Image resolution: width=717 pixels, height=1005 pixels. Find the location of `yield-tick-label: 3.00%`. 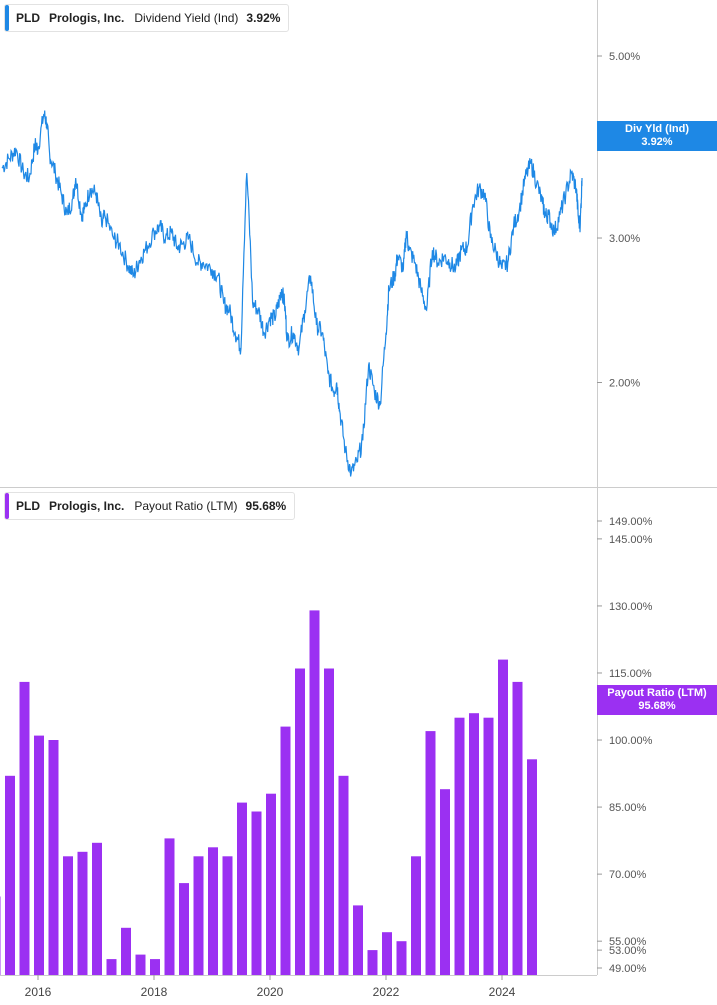

yield-tick-label: 3.00% is located at coordinates (624, 239).